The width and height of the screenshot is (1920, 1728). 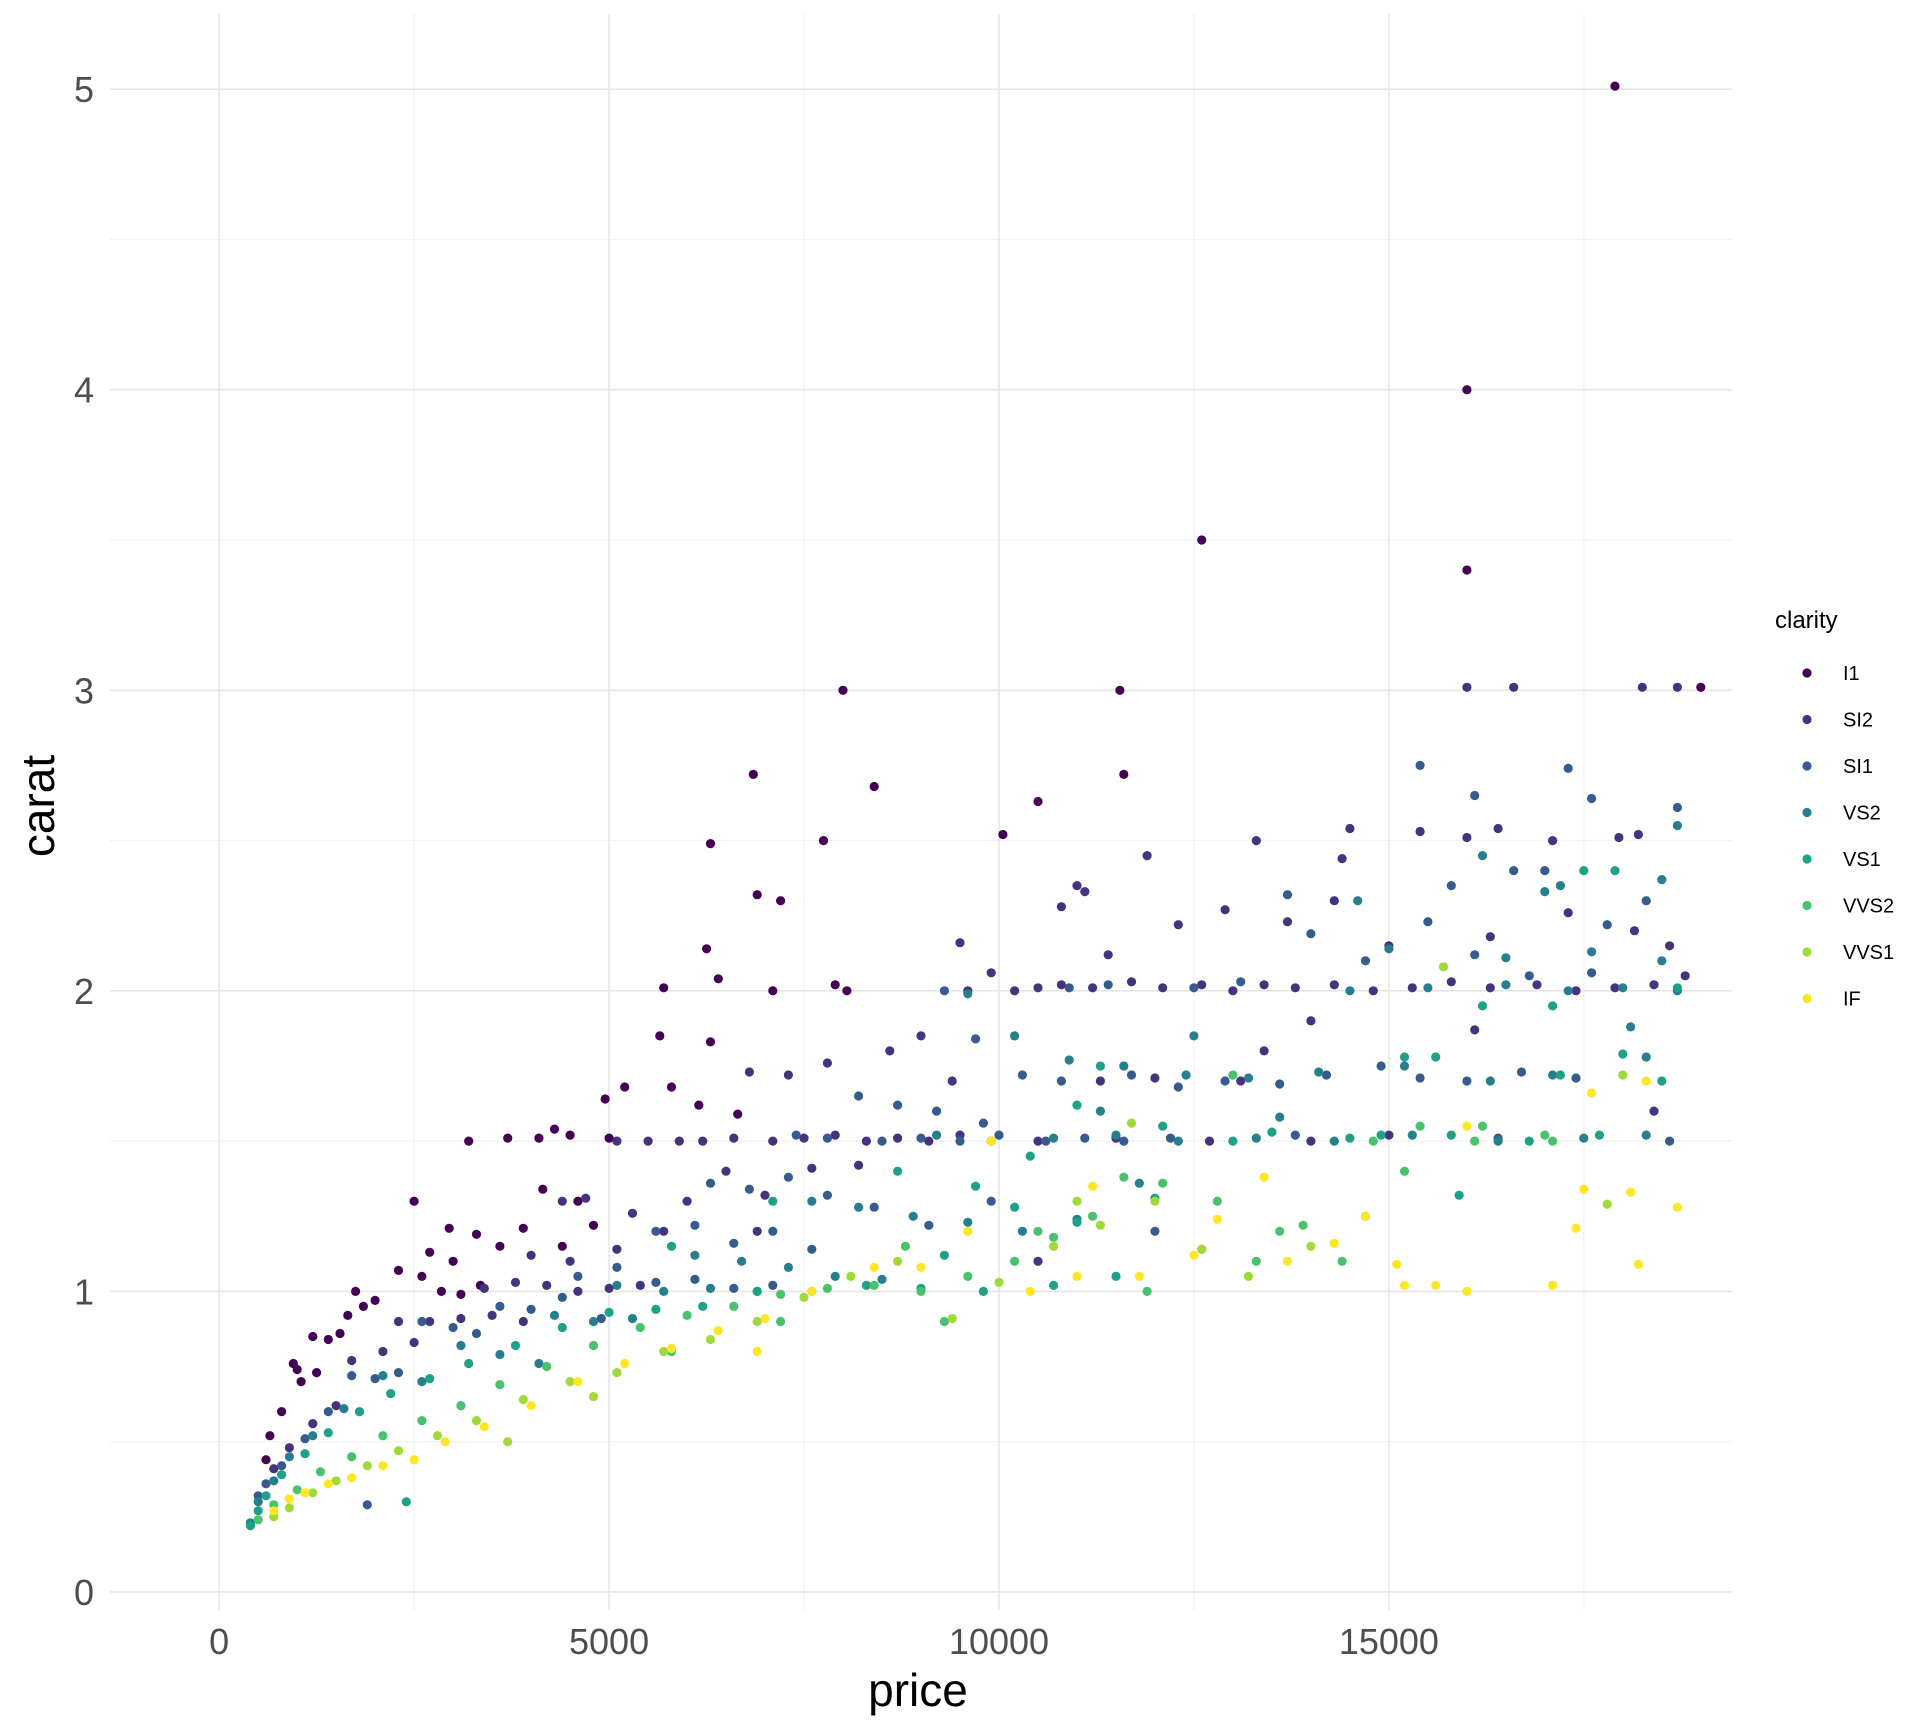 What do you see at coordinates (84, 390) in the screenshot?
I see `y-tick-label: 4` at bounding box center [84, 390].